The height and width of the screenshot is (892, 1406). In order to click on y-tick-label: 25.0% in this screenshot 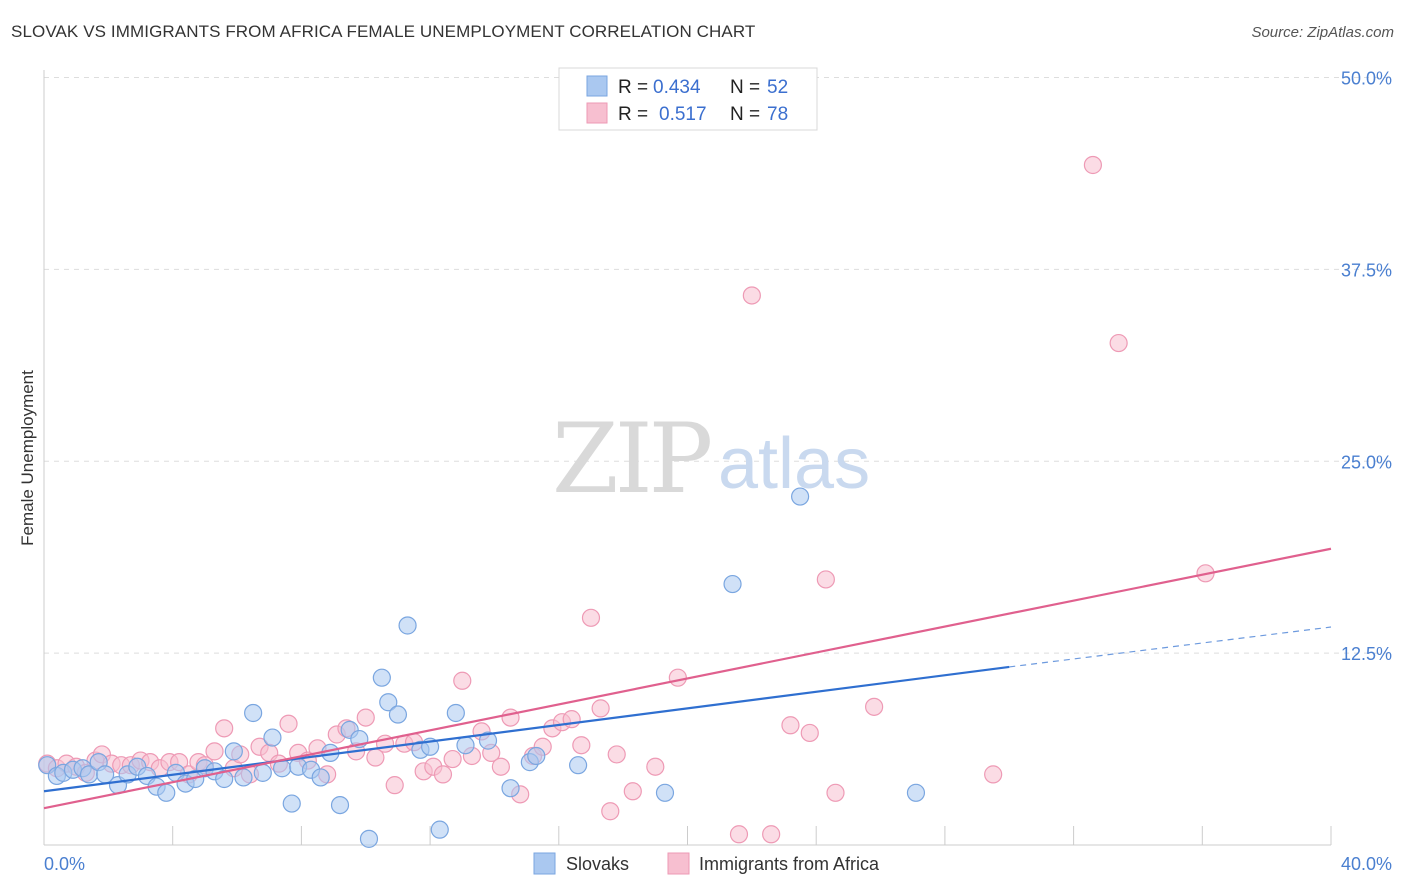, I will do `click(1366, 462)`.